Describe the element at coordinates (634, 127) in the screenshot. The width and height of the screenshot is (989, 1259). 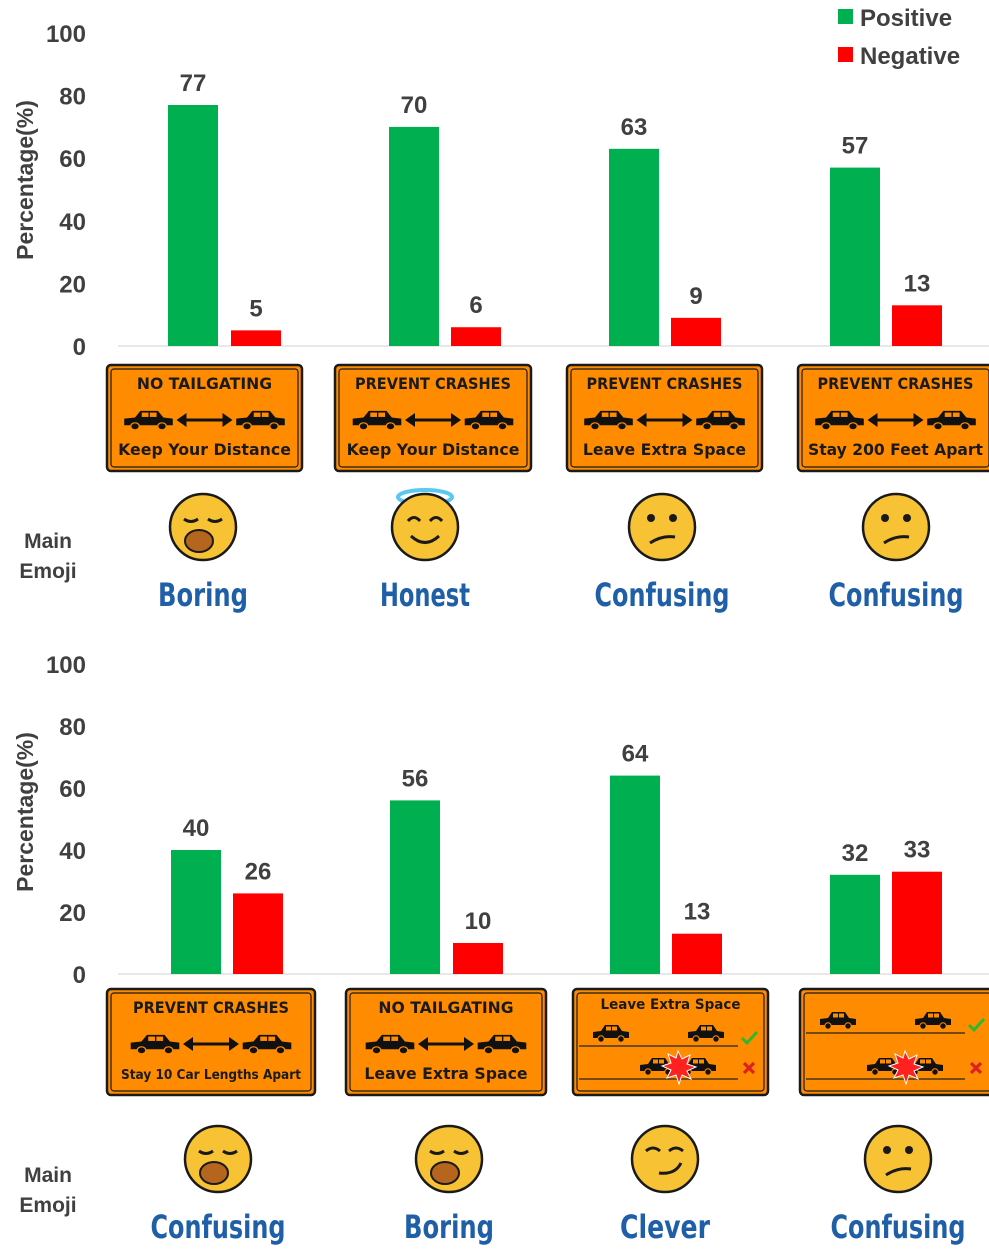
I see `data-label: 63` at that location.